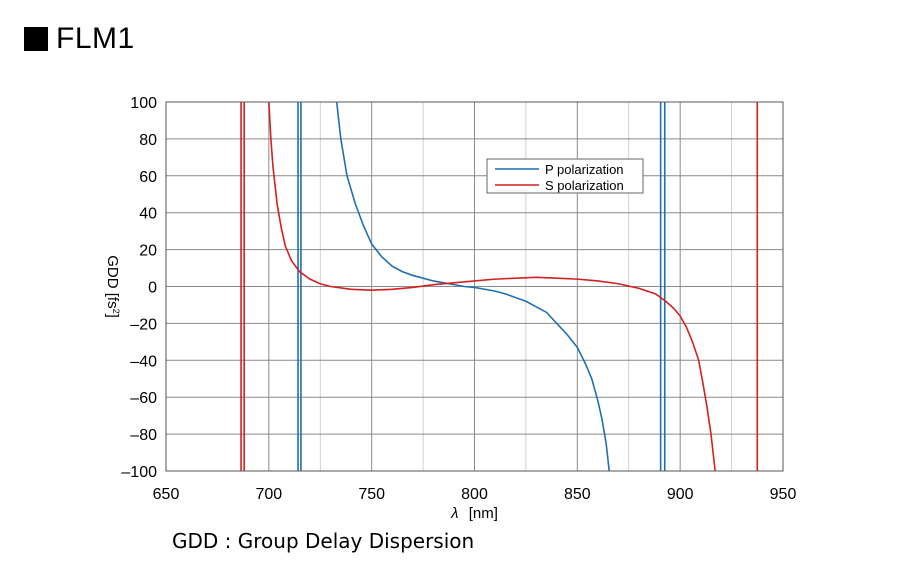 The image size is (908, 581). I want to click on x-axis-label: λ [nm], so click(474, 513).